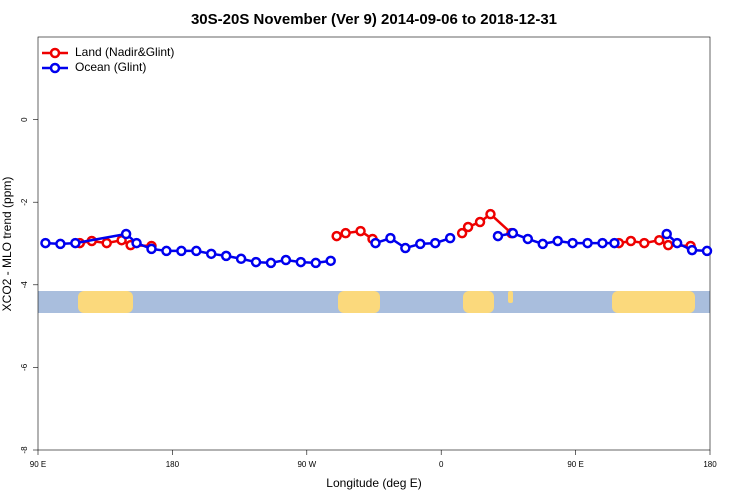  Describe the element at coordinates (124, 52) in the screenshot. I see `legend-label: Land (Nadir&Glint)` at that location.